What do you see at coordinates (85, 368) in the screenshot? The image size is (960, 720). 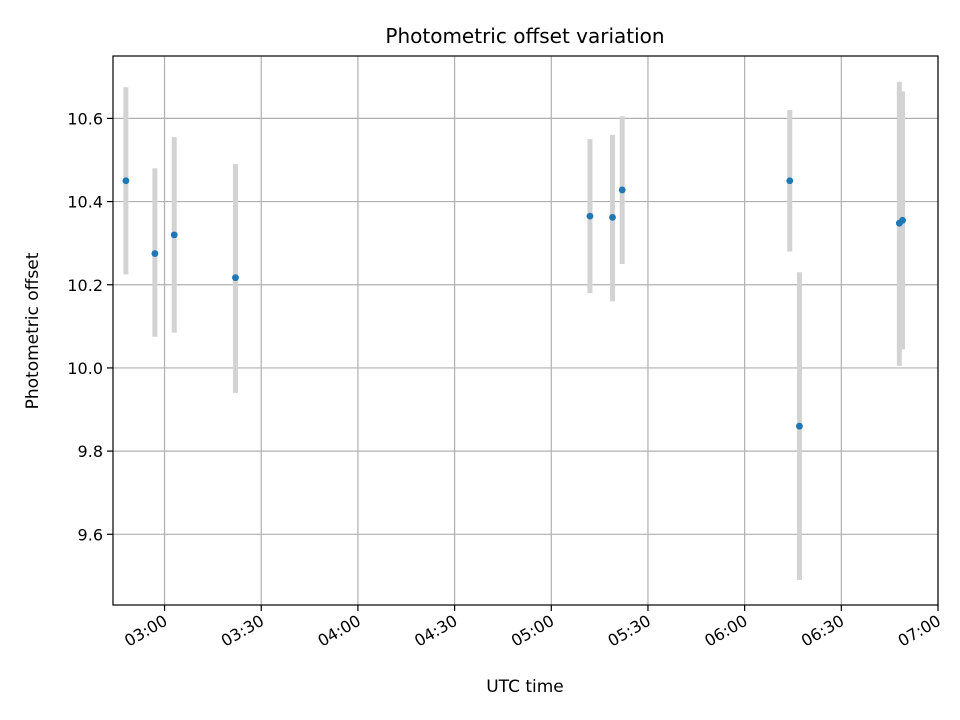 I see `y-tick-label: 10.0` at bounding box center [85, 368].